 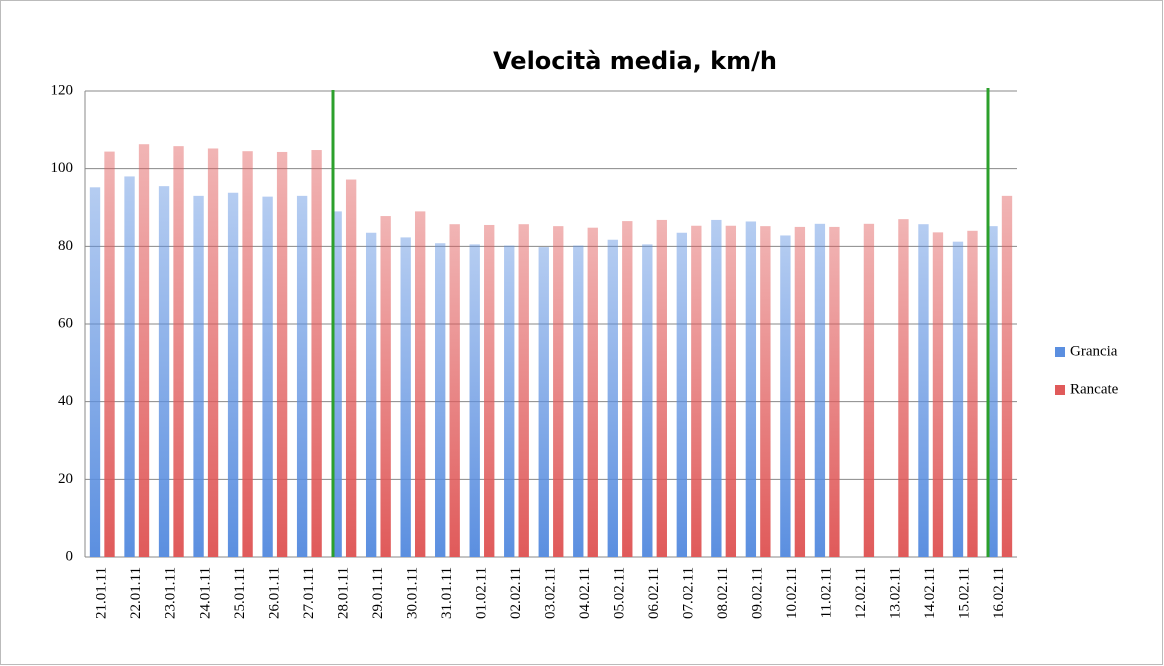 I want to click on legend-label: Rancate, so click(x=1094, y=389).